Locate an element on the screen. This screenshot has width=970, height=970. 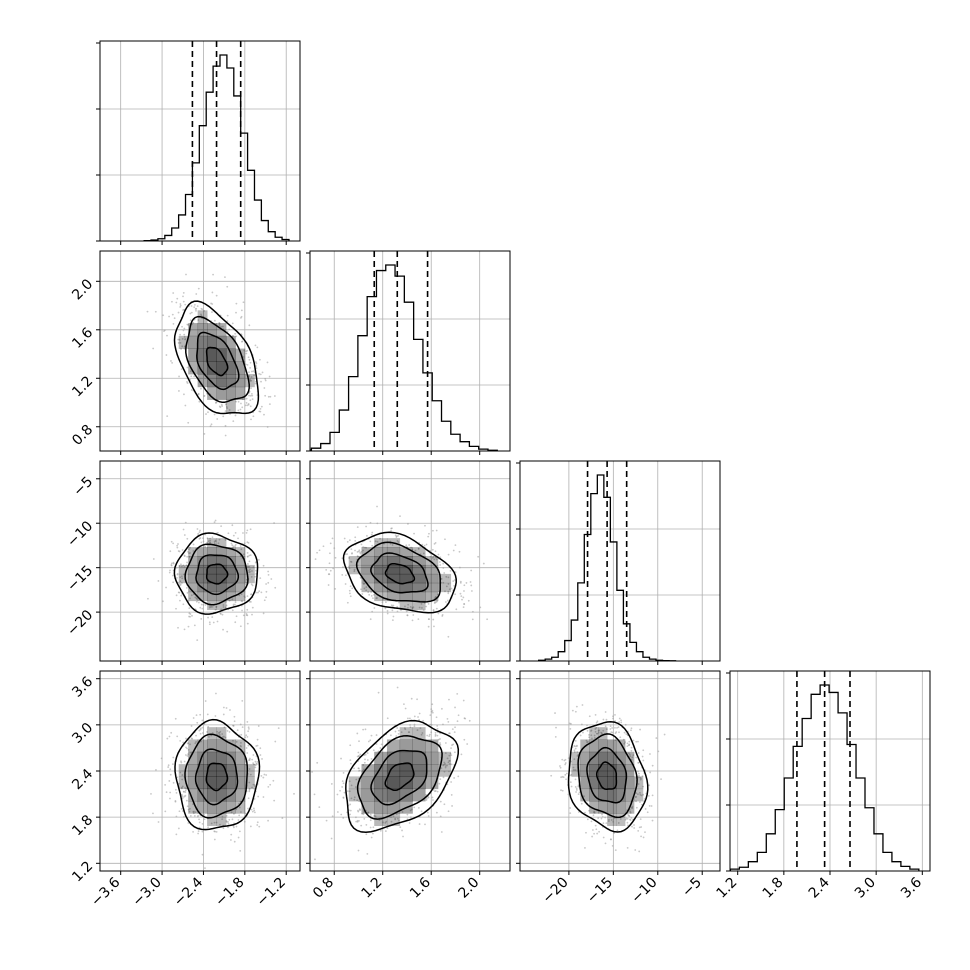
x-tick-label: 3.6 is located at coordinates (911, 887).